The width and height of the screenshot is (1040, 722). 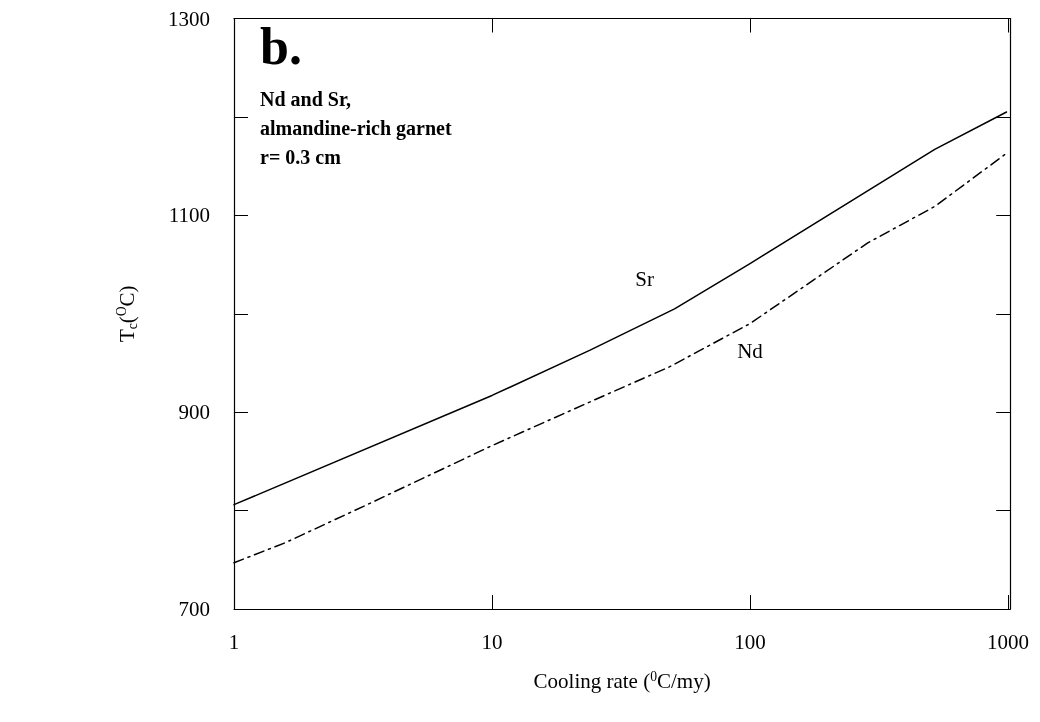 I want to click on y-tick-label: 1300, so click(x=189, y=18).